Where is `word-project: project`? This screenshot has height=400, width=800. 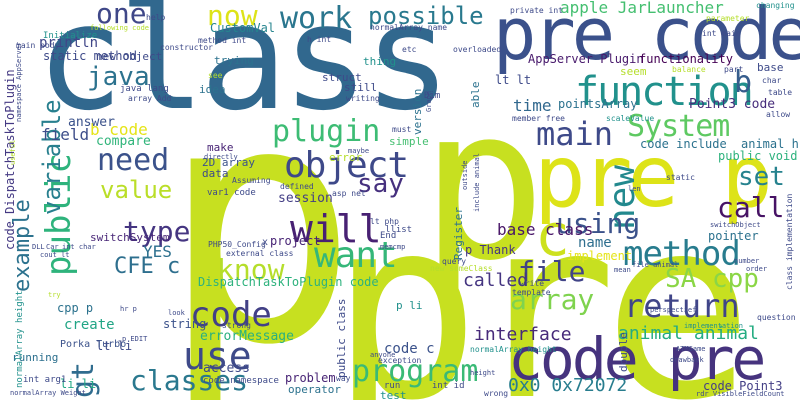 word-project: project is located at coordinates (295, 241).